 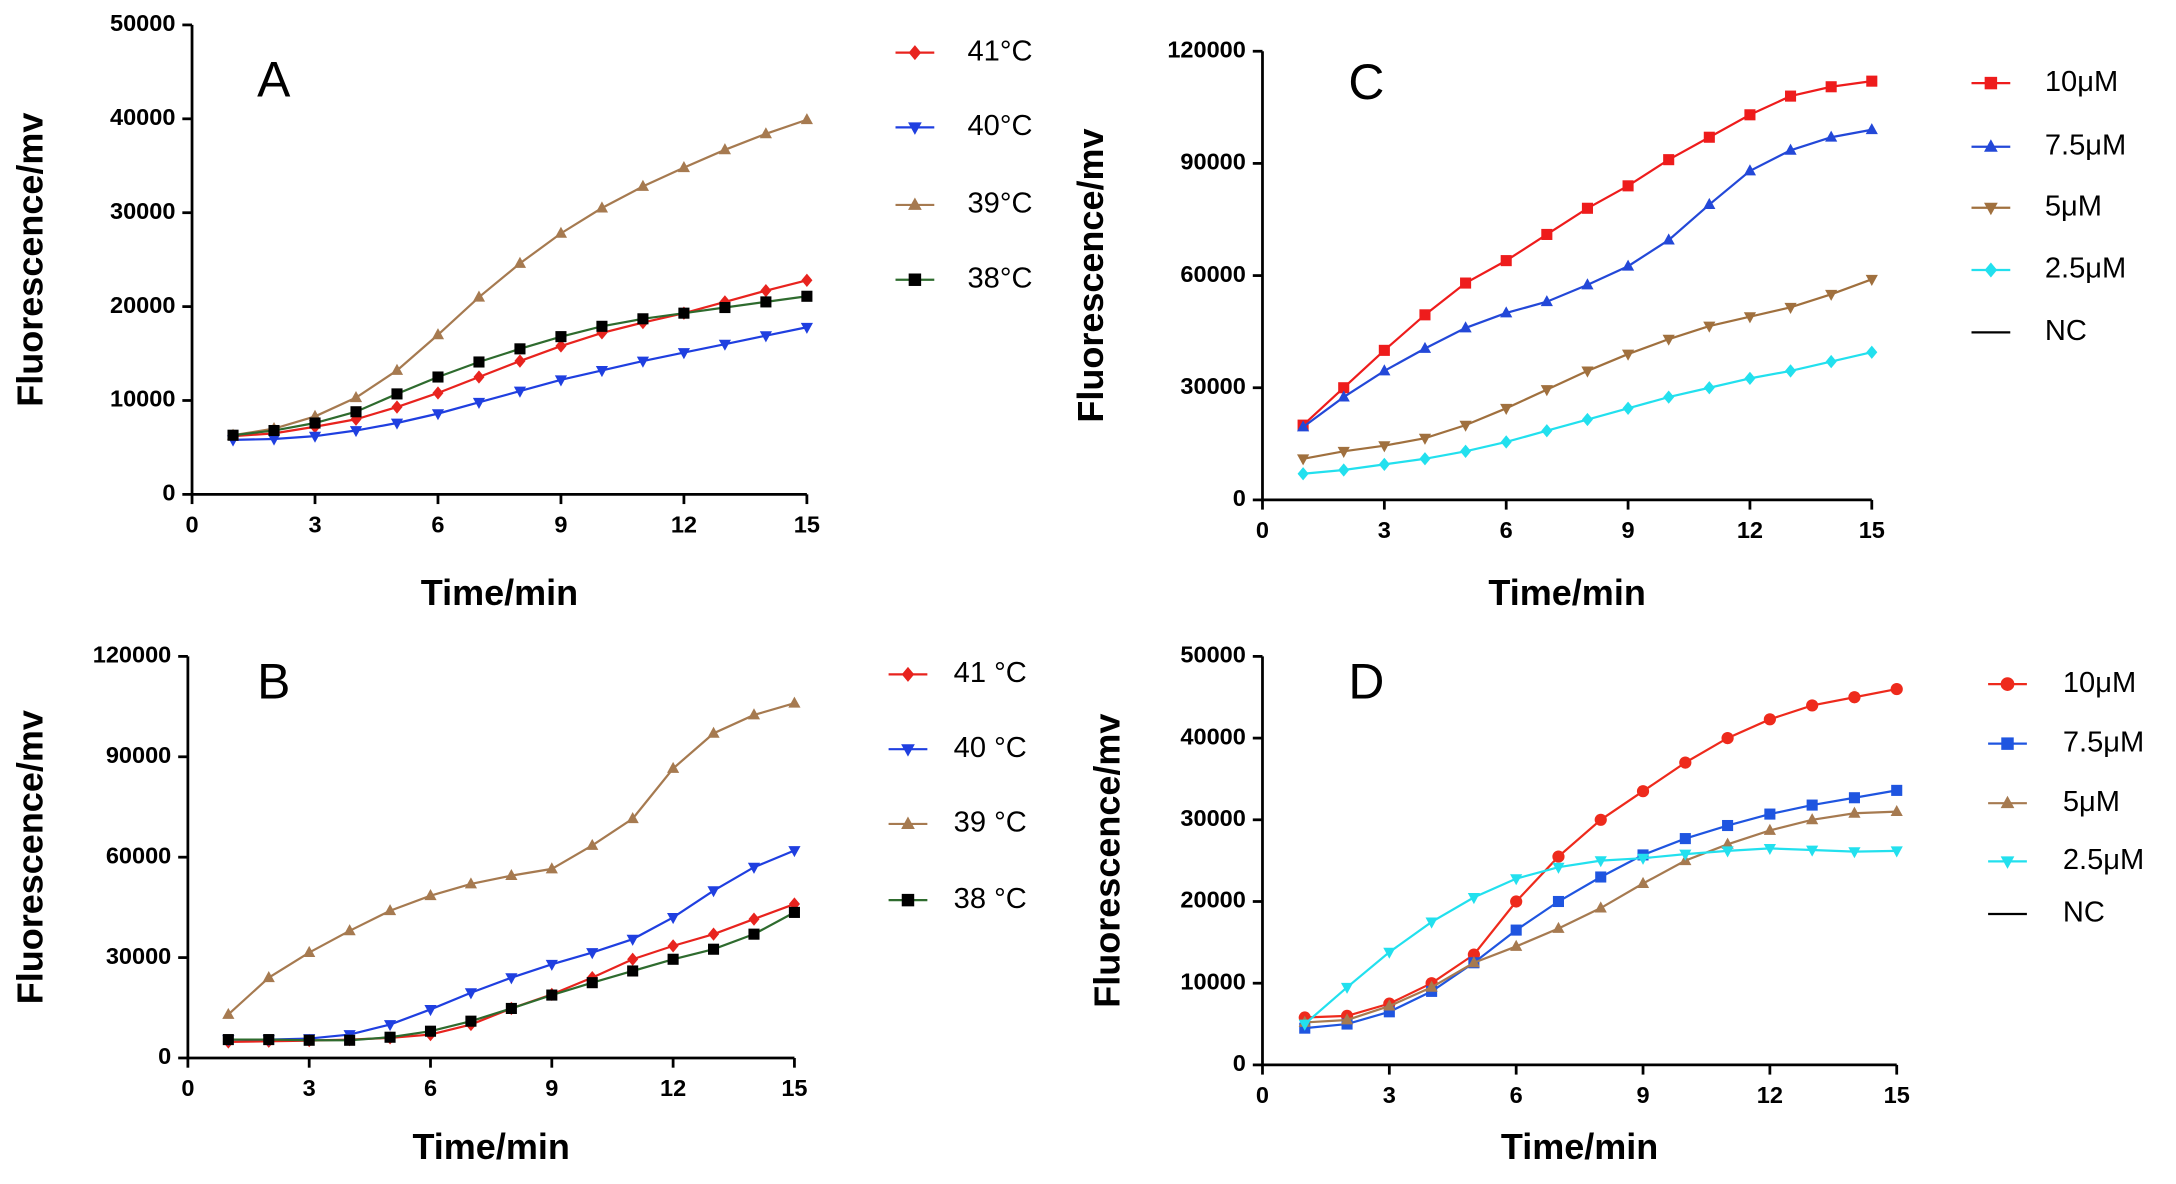 I want to click on panel-label: C, so click(x=1366, y=82).